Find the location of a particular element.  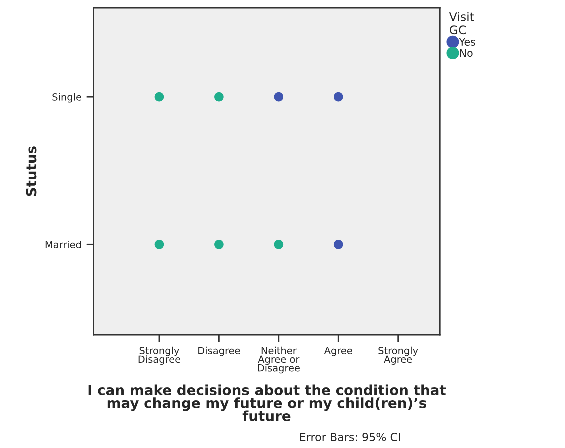

text: Married is located at coordinates (64, 244).